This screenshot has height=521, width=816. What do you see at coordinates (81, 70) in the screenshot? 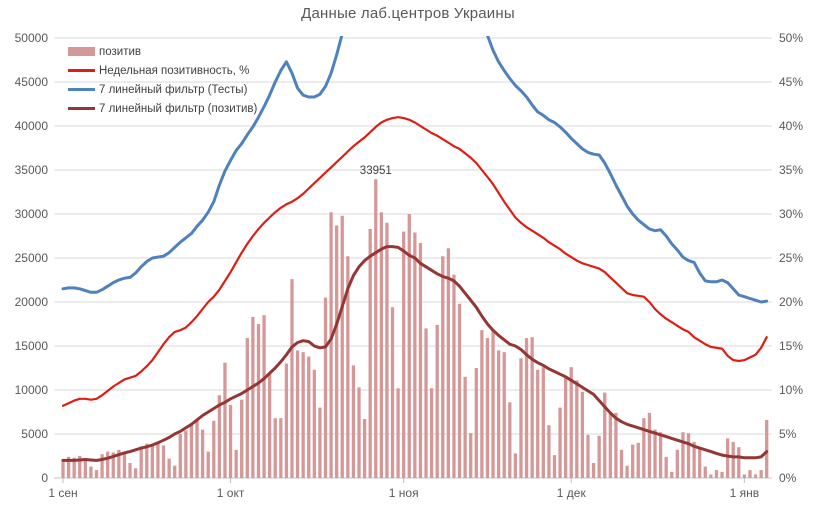
I see `red-line-swatch-icon` at bounding box center [81, 70].